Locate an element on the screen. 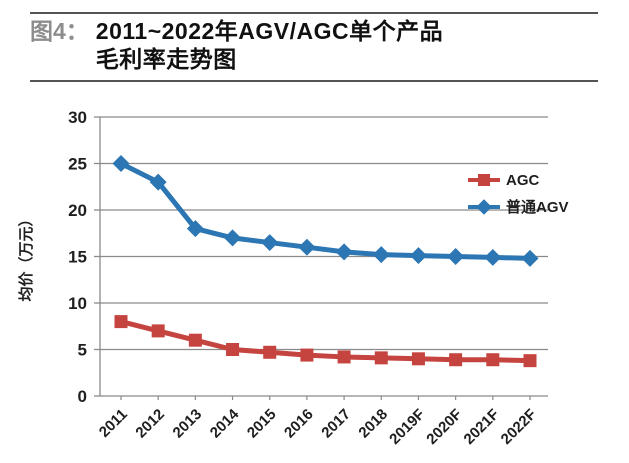 The height and width of the screenshot is (463, 629). data-point-普通AGV-2022F is located at coordinates (530, 258).